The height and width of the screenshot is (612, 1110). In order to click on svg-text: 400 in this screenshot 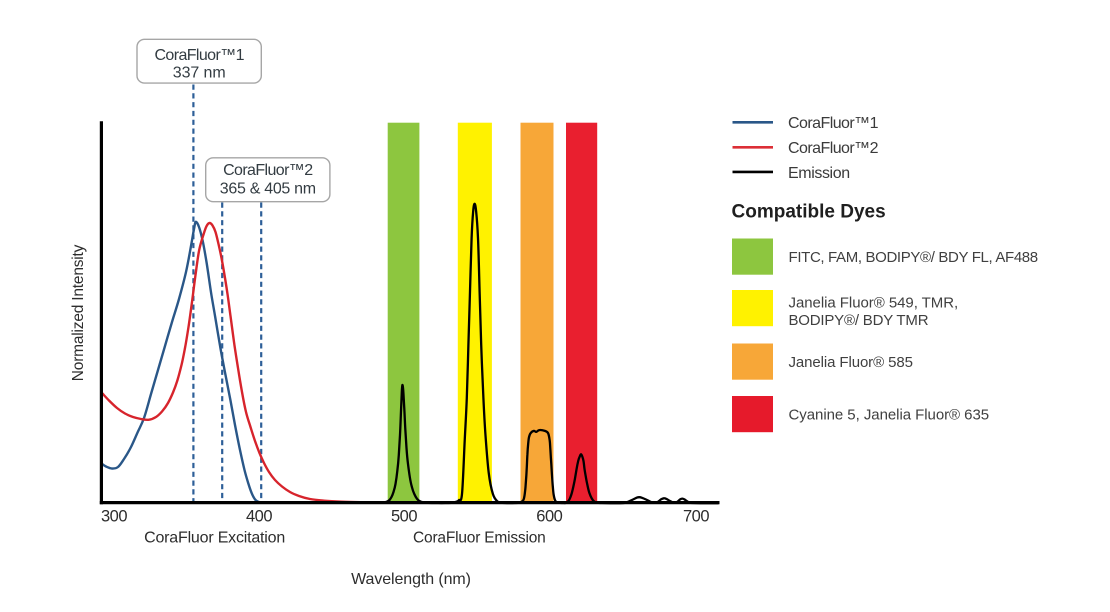, I will do `click(259, 516)`.